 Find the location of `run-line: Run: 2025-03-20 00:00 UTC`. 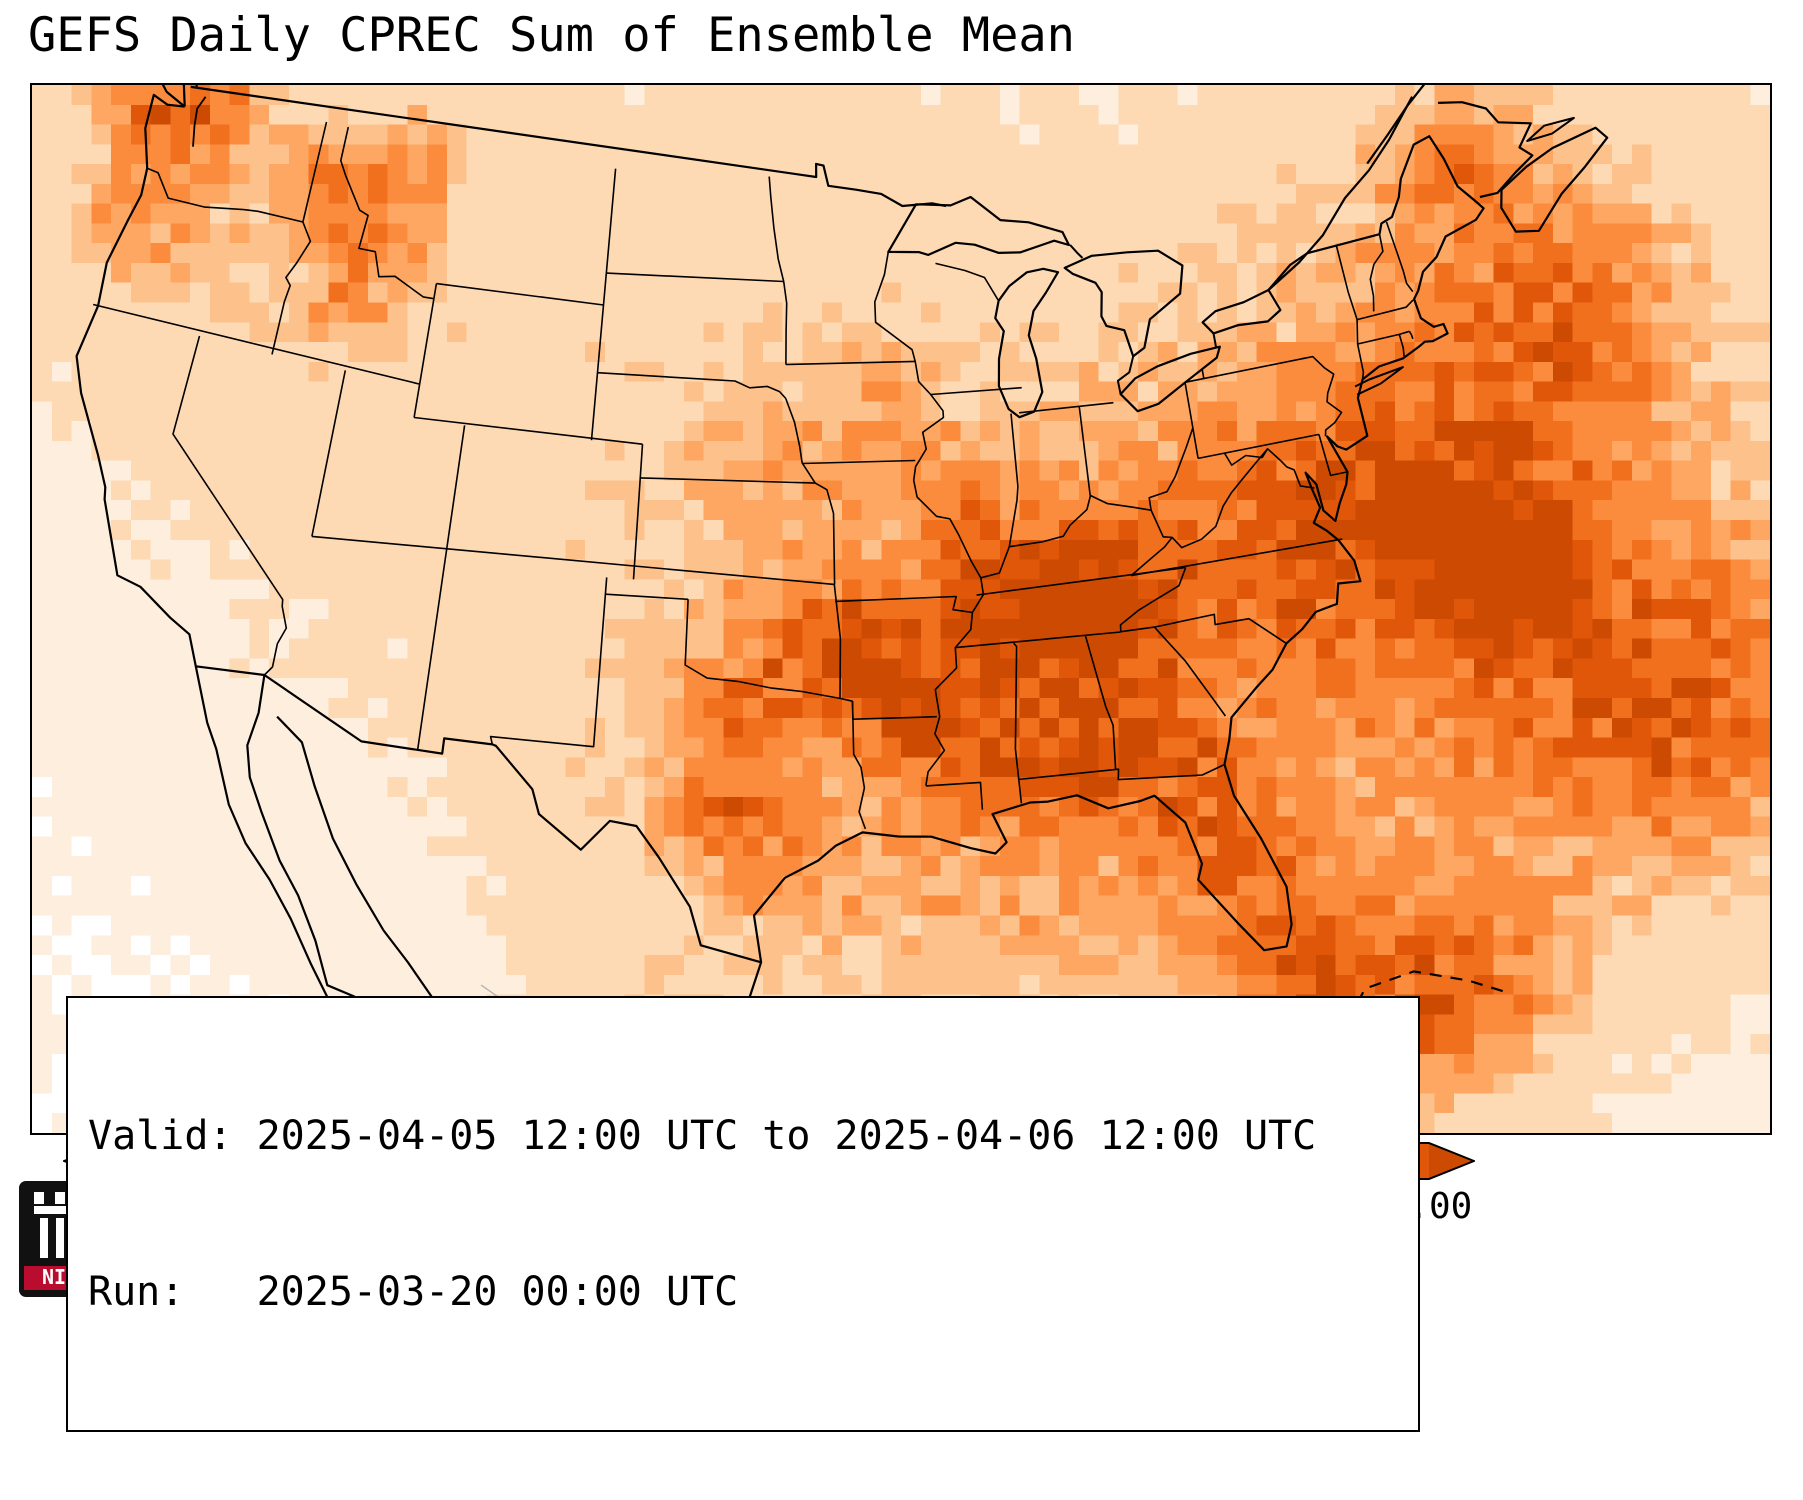

run-line: Run: 2025-03-20 00:00 UTC is located at coordinates (413, 1292).